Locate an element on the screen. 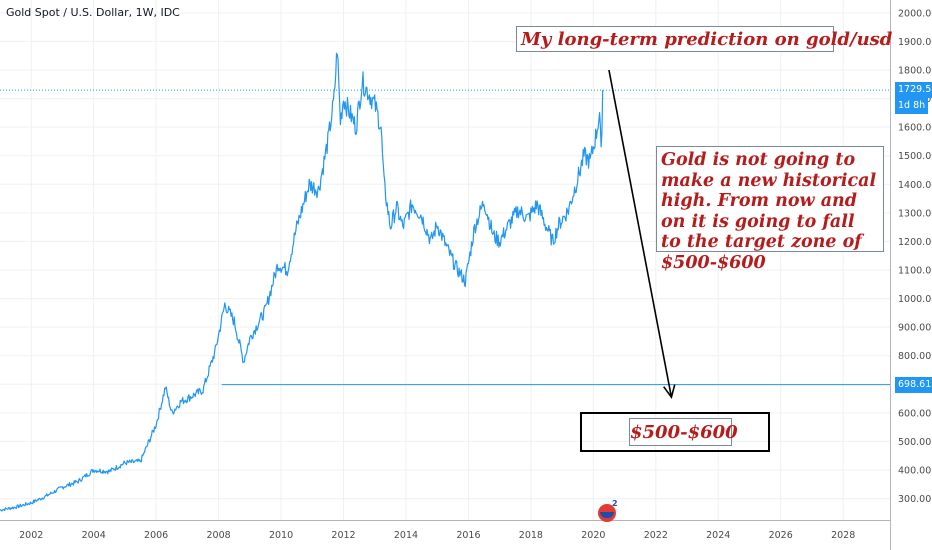 This screenshot has height=550, width=932. x-tick-label: 2026 is located at coordinates (781, 535).